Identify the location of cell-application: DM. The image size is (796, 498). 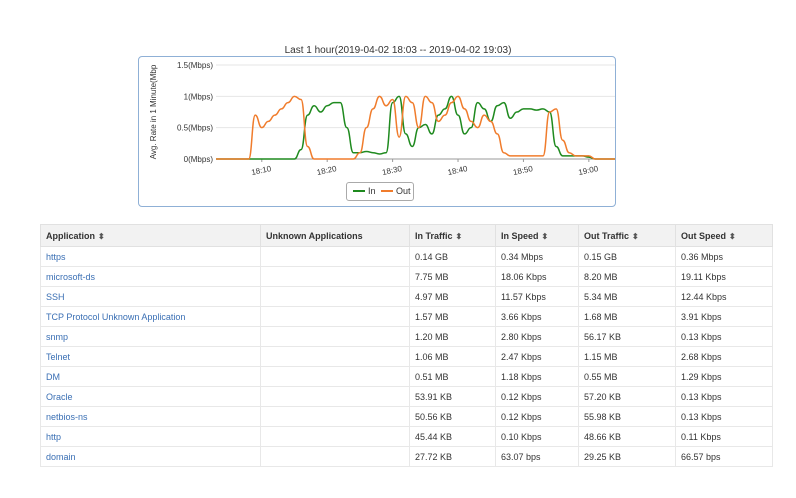
(150, 376).